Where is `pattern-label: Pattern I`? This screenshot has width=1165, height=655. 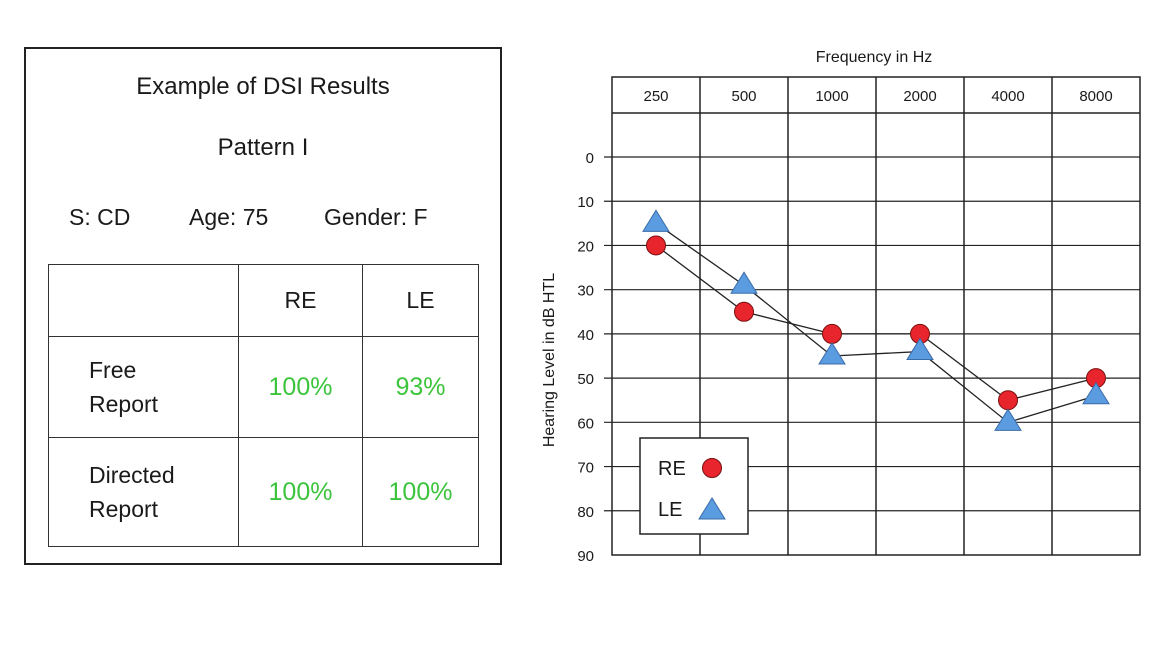
pattern-label: Pattern I is located at coordinates (263, 147).